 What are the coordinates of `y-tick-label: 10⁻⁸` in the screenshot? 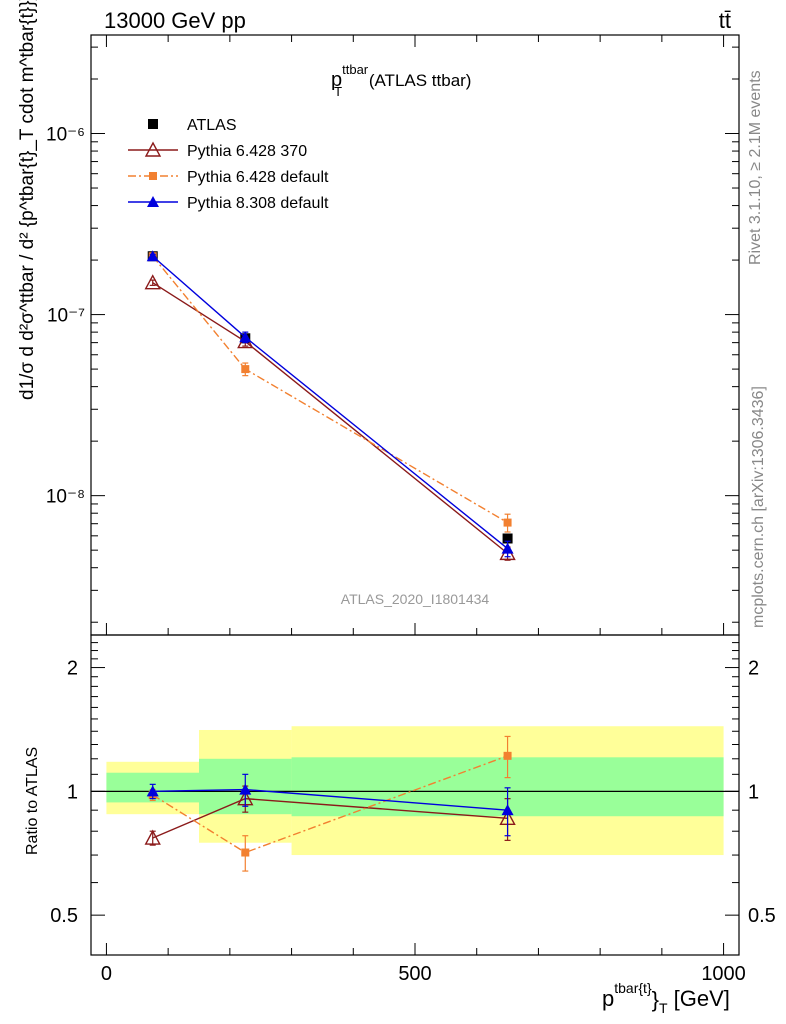 It's located at (65, 497).